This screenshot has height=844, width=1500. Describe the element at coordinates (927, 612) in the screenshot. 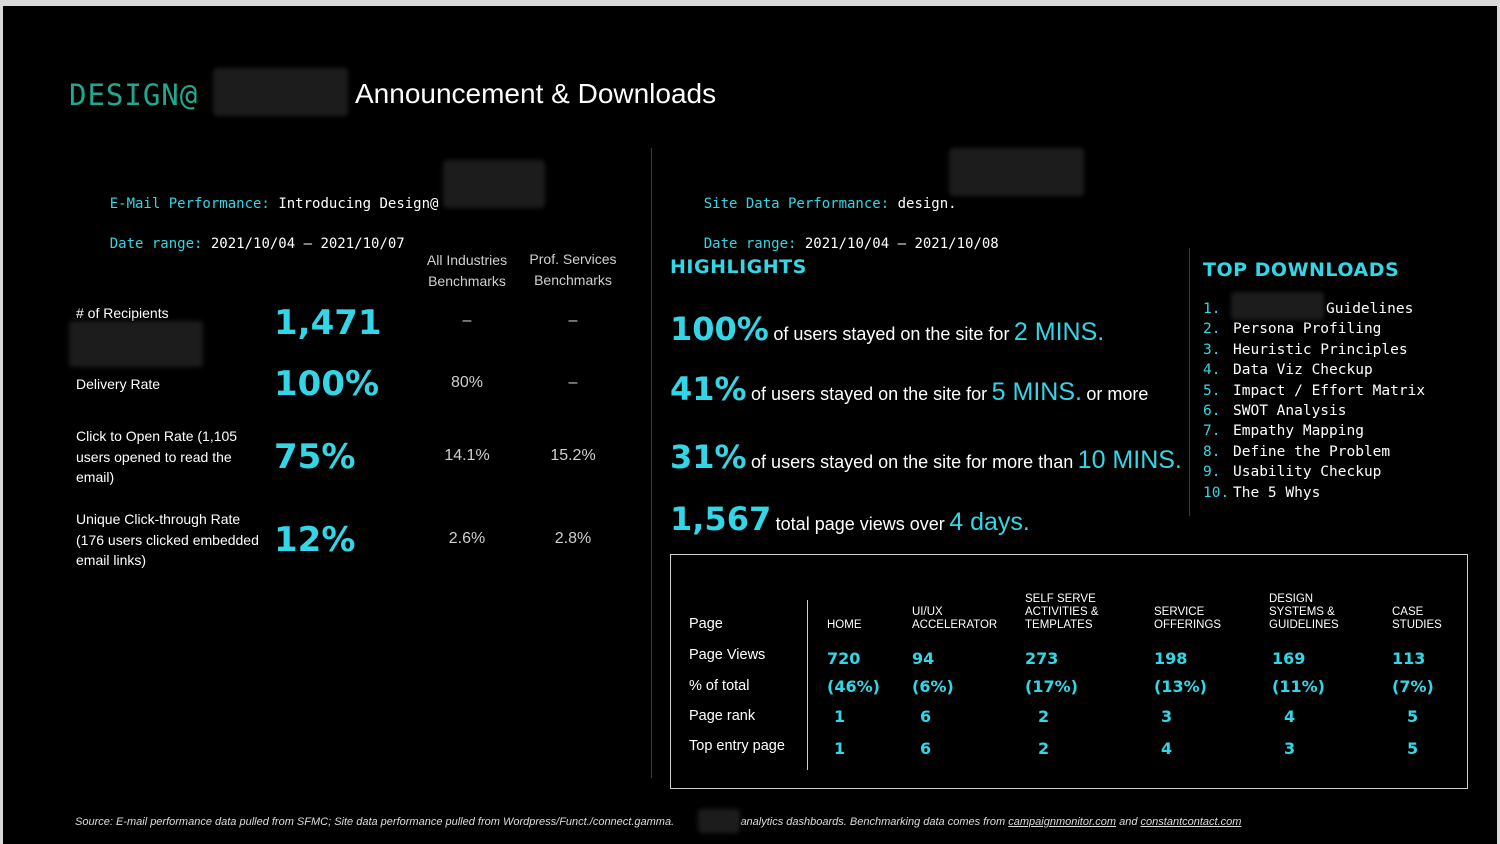

I see `col-header-line: UI/UX` at that location.